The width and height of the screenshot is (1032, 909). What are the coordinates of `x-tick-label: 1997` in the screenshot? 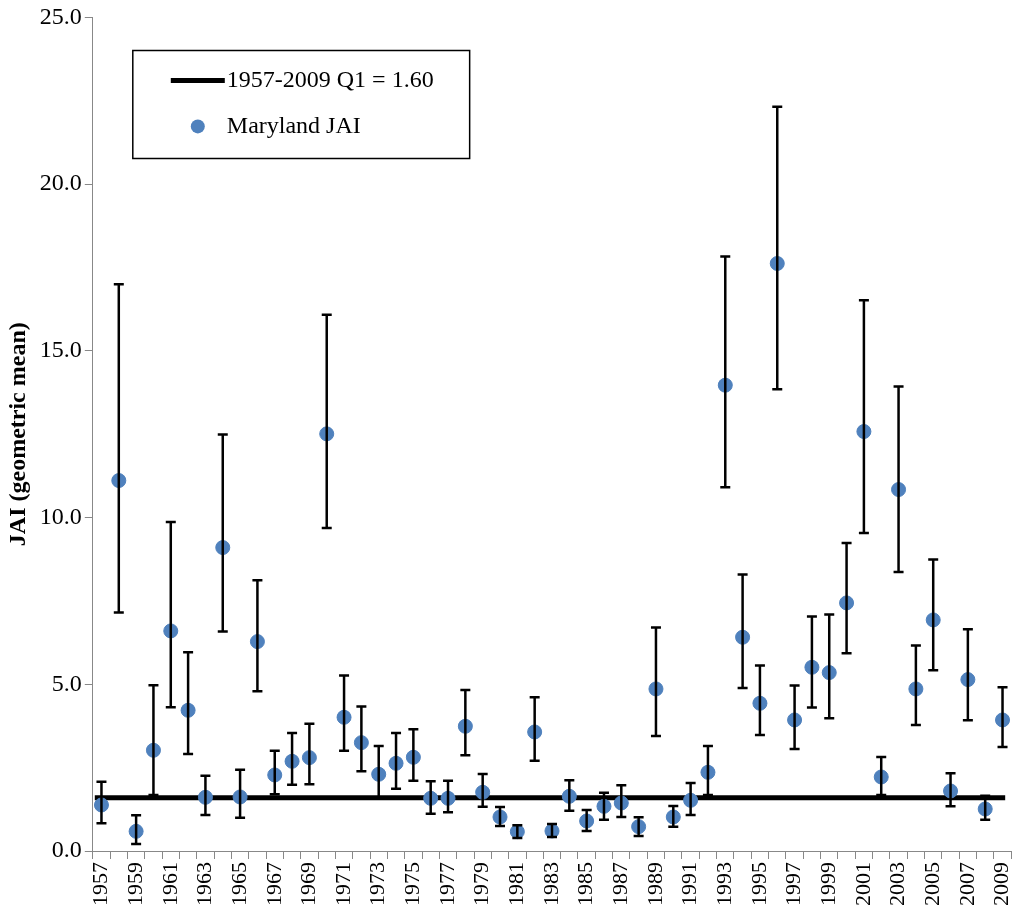 It's located at (793, 884).